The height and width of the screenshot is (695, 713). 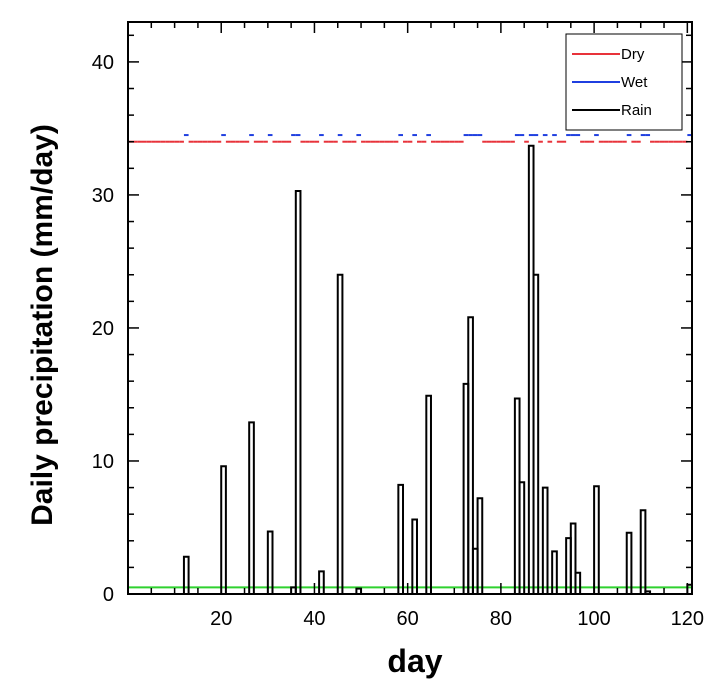 What do you see at coordinates (634, 82) in the screenshot?
I see `legend-label: Wet` at bounding box center [634, 82].